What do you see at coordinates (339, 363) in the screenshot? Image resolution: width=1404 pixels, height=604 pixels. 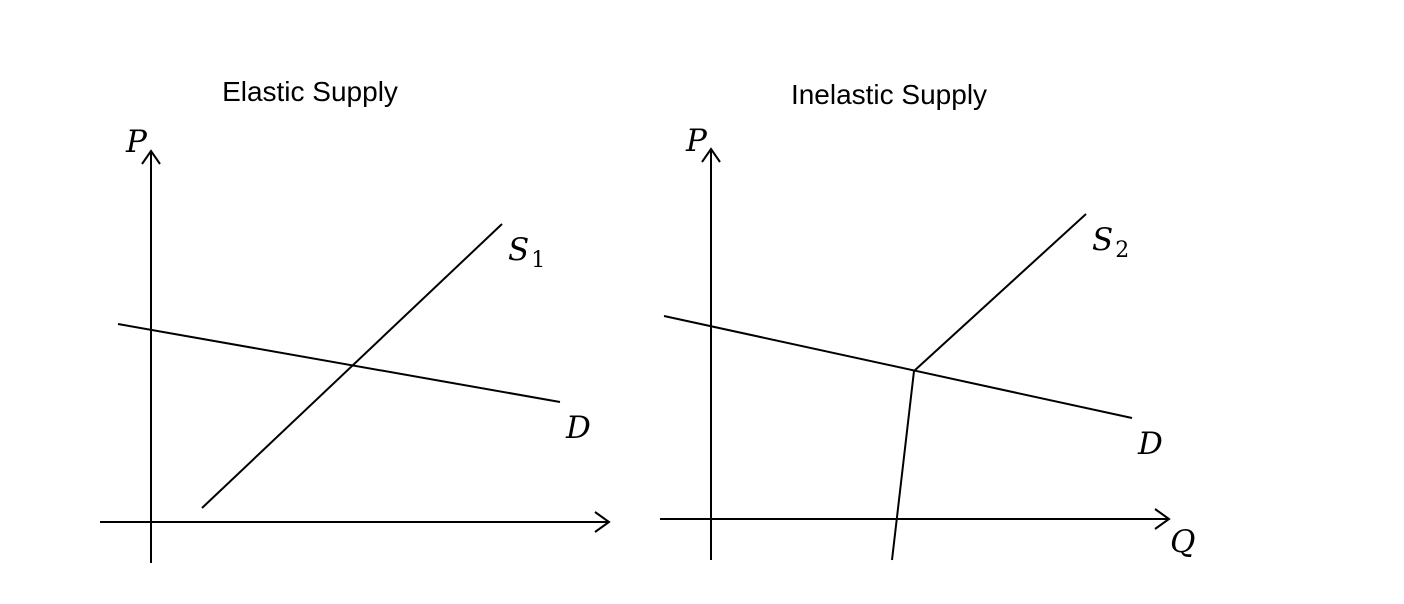 I see `left-demand-curve` at bounding box center [339, 363].